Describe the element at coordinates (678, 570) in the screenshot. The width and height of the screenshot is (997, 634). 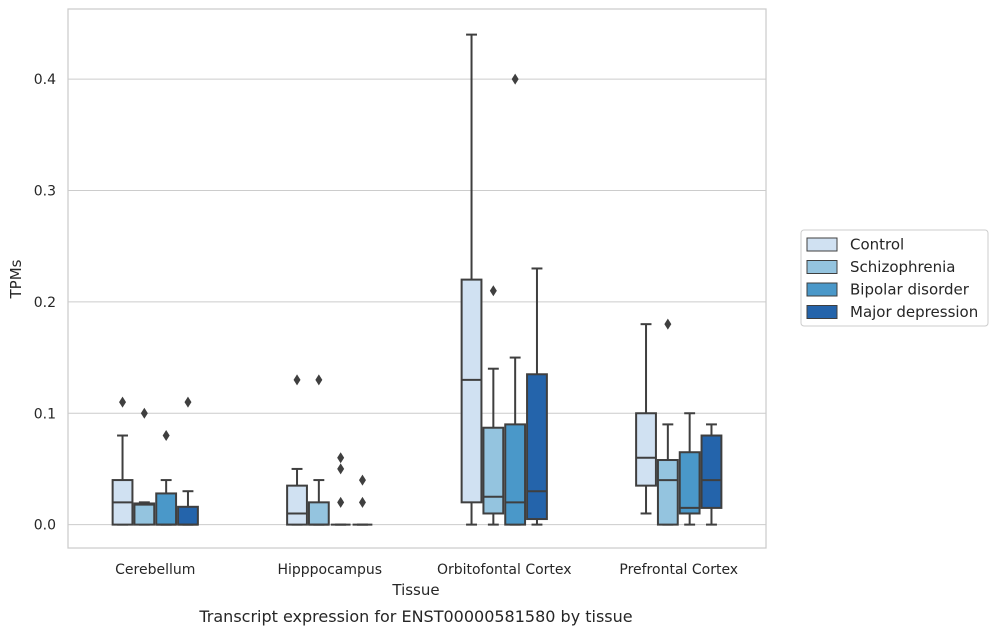
I see `x-tick-label: Prefrontal Cortex` at that location.